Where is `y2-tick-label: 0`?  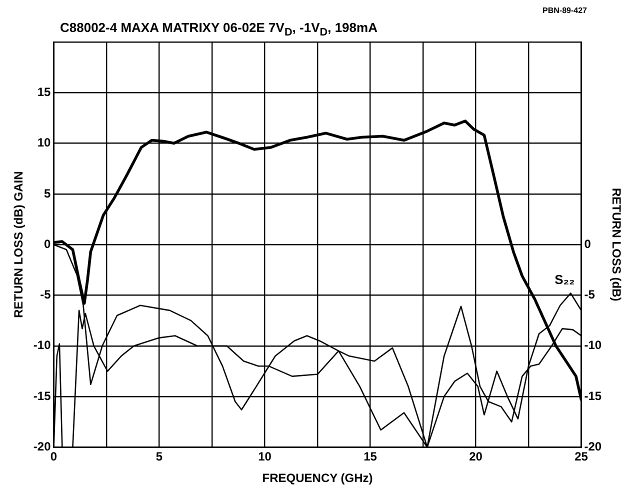 y2-tick-label: 0 is located at coordinates (588, 243).